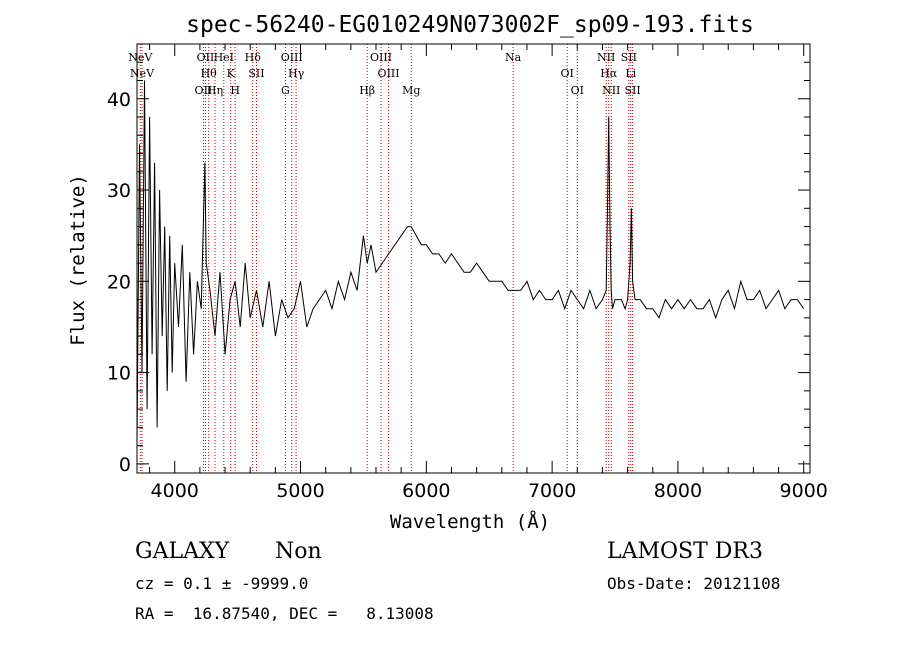 Image resolution: width=900 pixels, height=649 pixels. Describe the element at coordinates (215, 90) in the screenshot. I see `emission-line-label: Hη` at that location.